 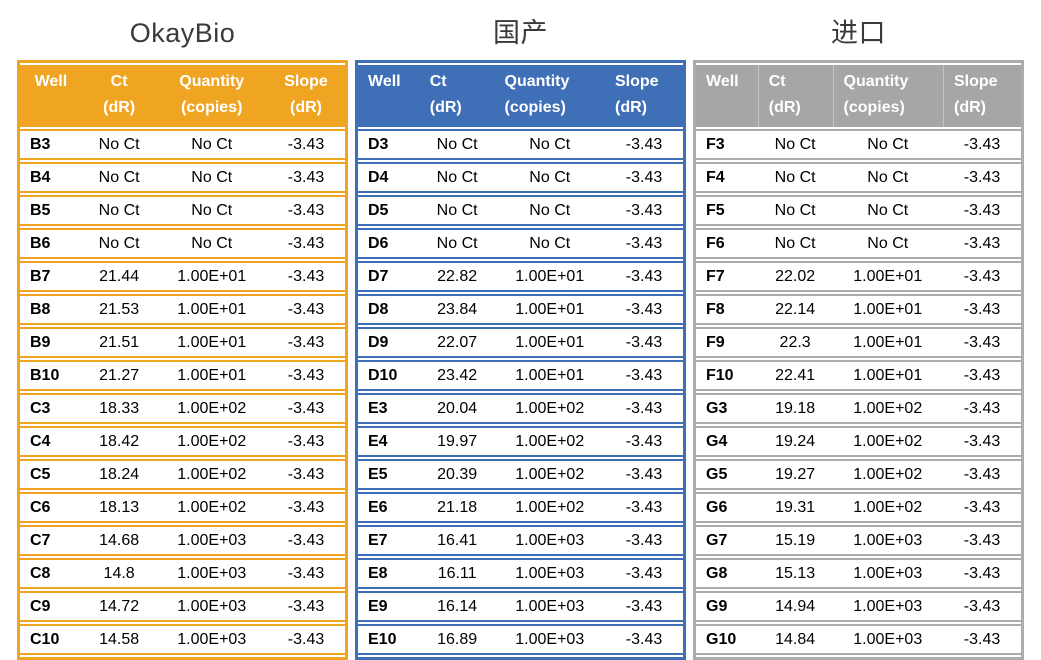 I want to click on well-cell: B10, so click(x=51, y=375).